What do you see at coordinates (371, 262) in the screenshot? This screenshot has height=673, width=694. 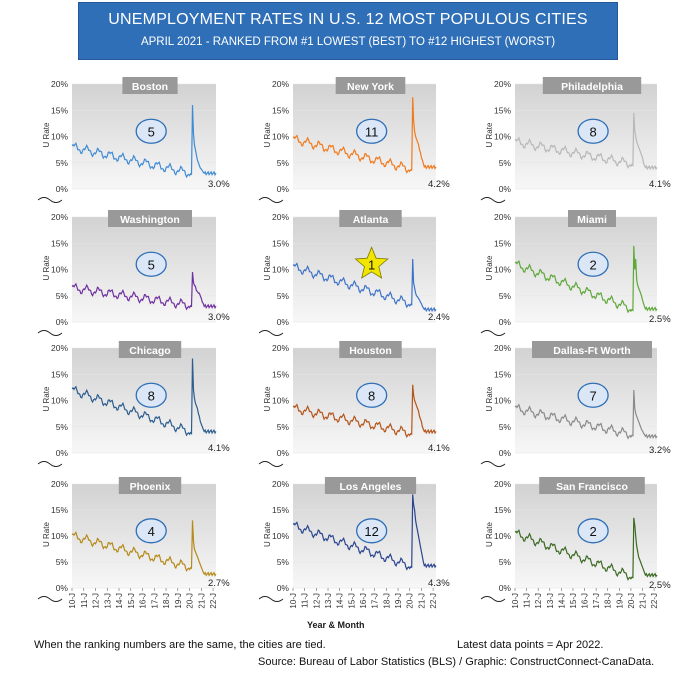 I see `rank-star-icon` at bounding box center [371, 262].